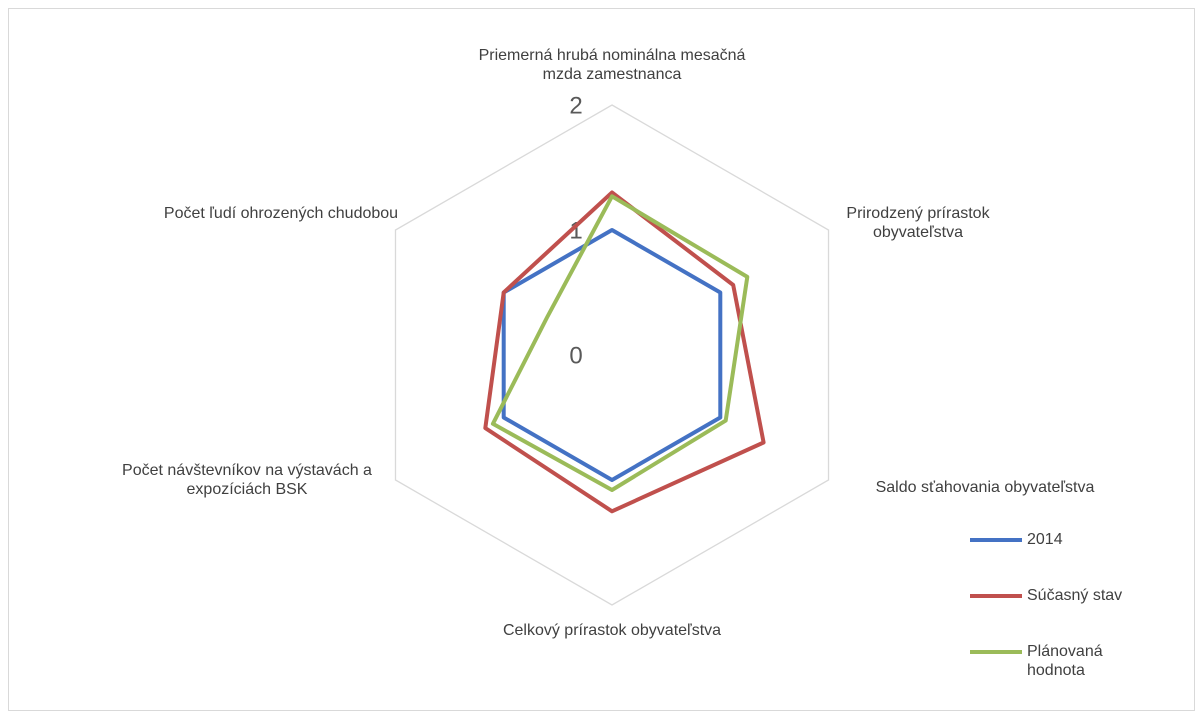 This screenshot has width=1203, height=719. I want to click on legend-label: Plánovaná hodnota, so click(1065, 661).